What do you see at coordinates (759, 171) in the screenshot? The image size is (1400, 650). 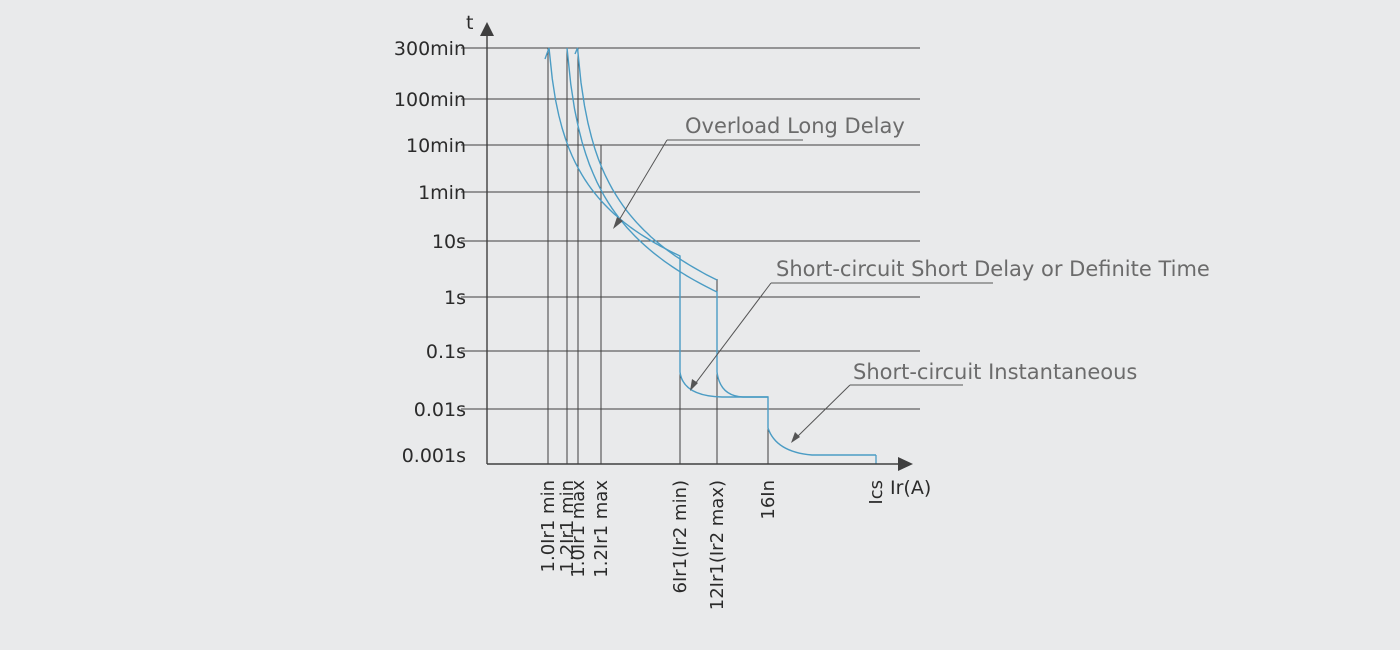 I see `annotation-overload: Overload Long Delay` at bounding box center [759, 171].